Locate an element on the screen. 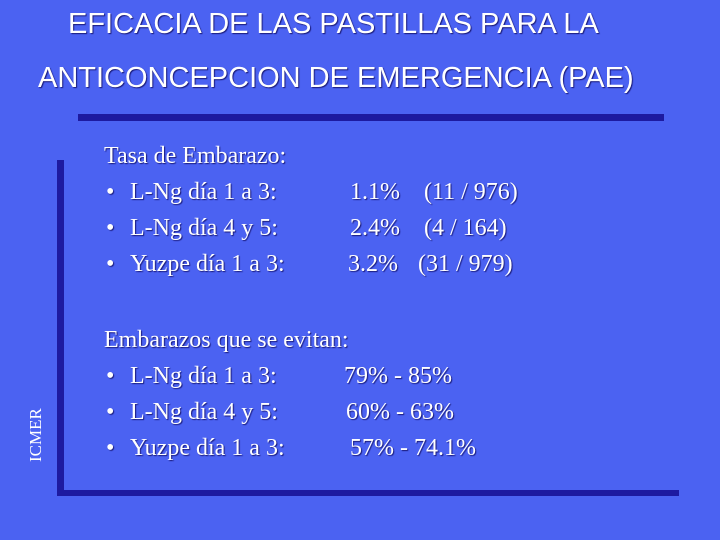  list-item: • Yuzpe día 1 a 3: 57% - 74.1% is located at coordinates (290, 448).